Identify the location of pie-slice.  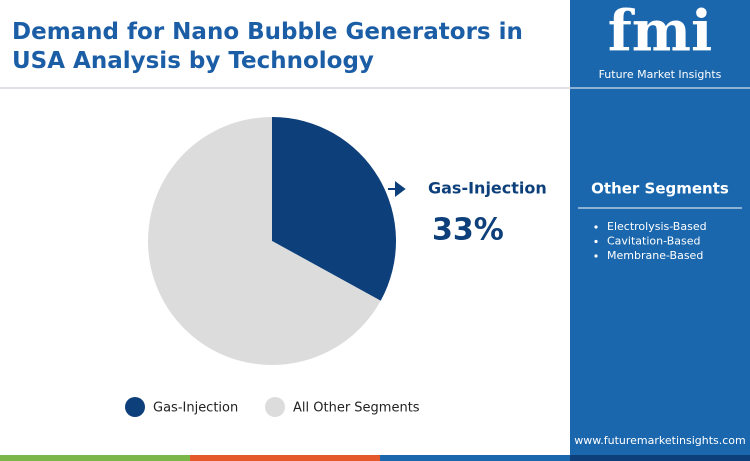
(334, 209).